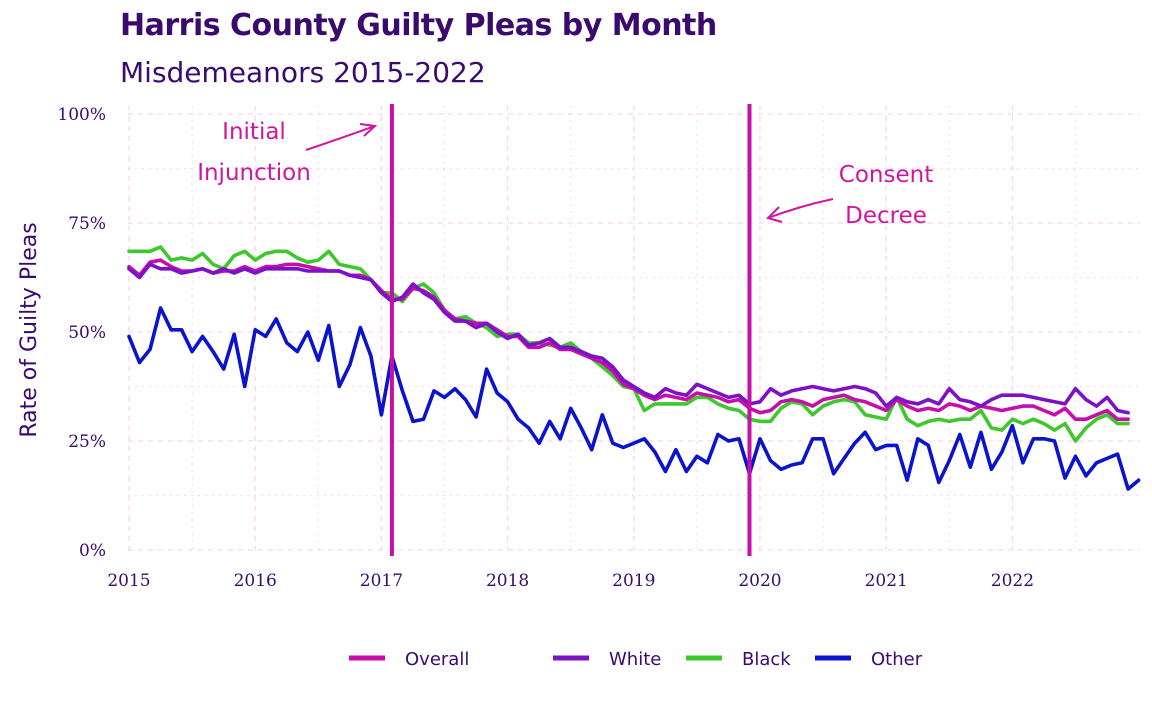  What do you see at coordinates (800, 210) in the screenshot?
I see `arrow-consent-icon` at bounding box center [800, 210].